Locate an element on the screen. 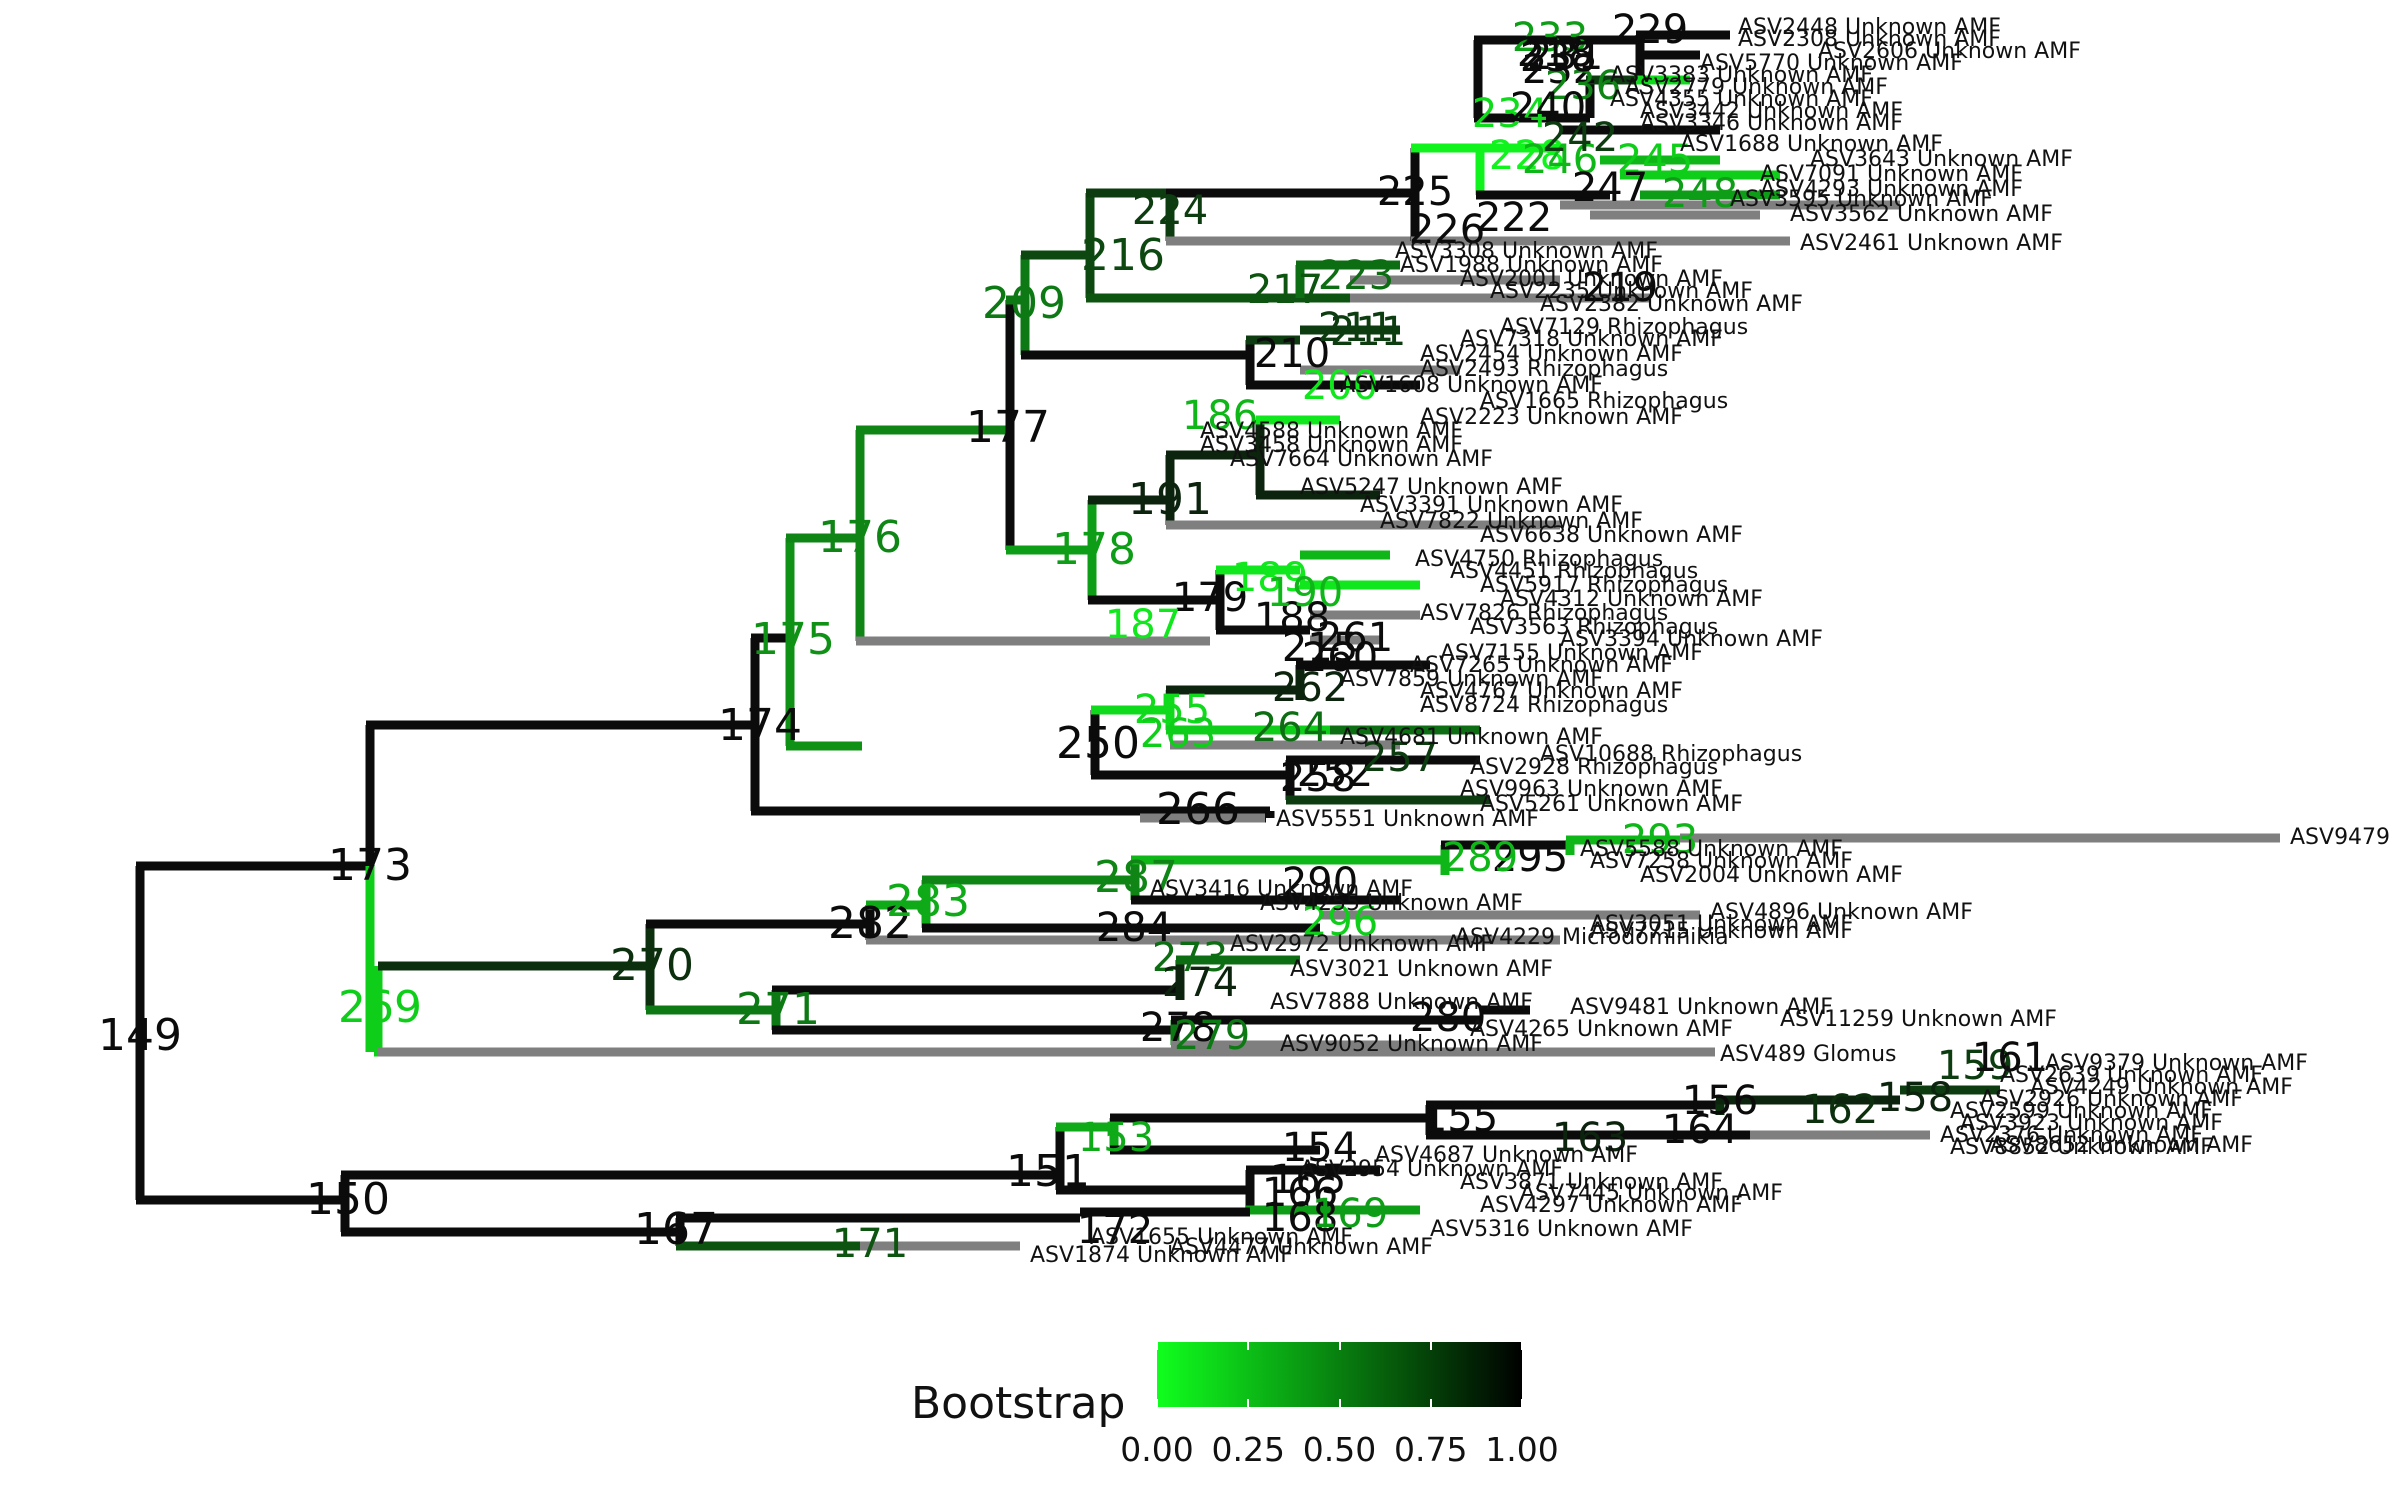 The height and width of the screenshot is (1500, 2400). tip-label: ASV4588 Unknown AMF is located at coordinates (1331, 431).